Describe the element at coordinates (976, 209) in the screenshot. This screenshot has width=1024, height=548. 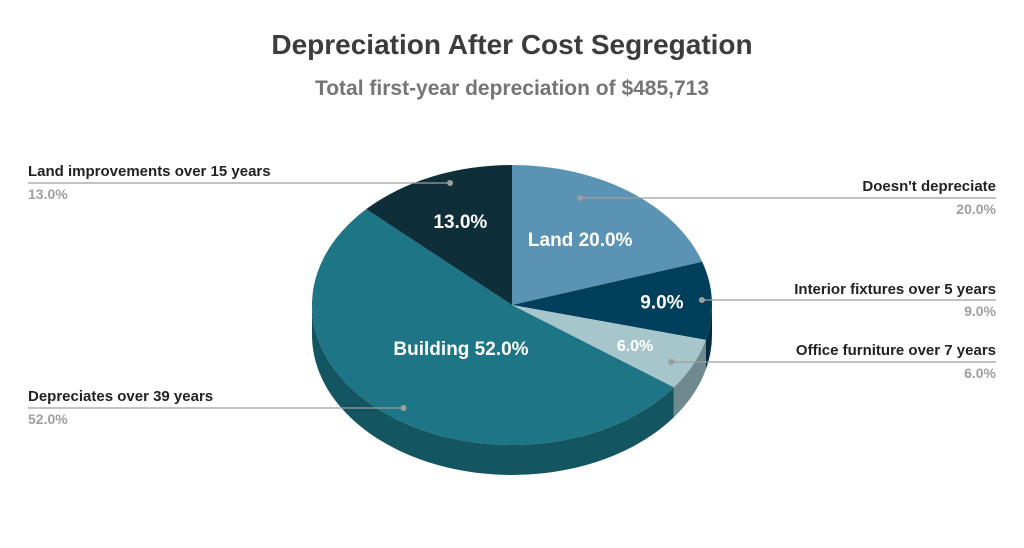
I see `callout-value-land: 20.0%` at that location.